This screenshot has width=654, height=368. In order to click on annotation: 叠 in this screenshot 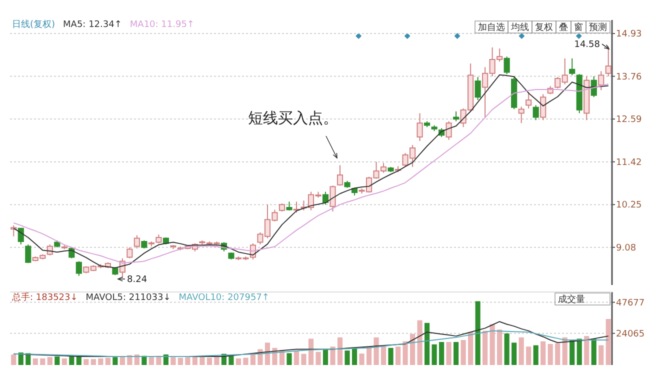, I will do `click(563, 27)`.